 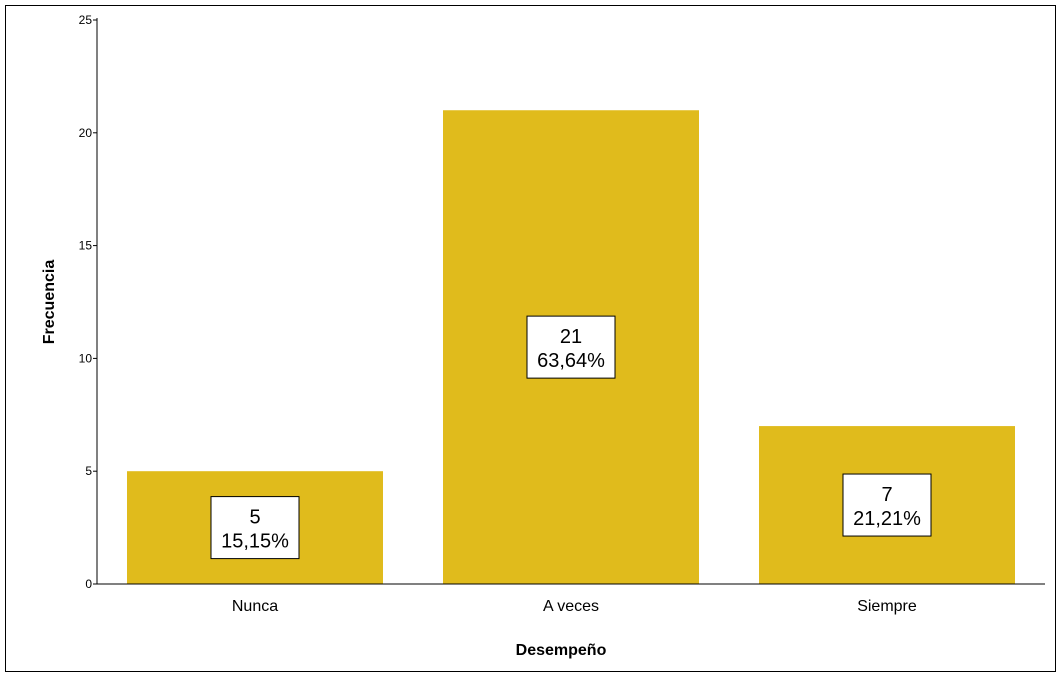 I want to click on data-label-percent: 21,21%, so click(x=887, y=519).